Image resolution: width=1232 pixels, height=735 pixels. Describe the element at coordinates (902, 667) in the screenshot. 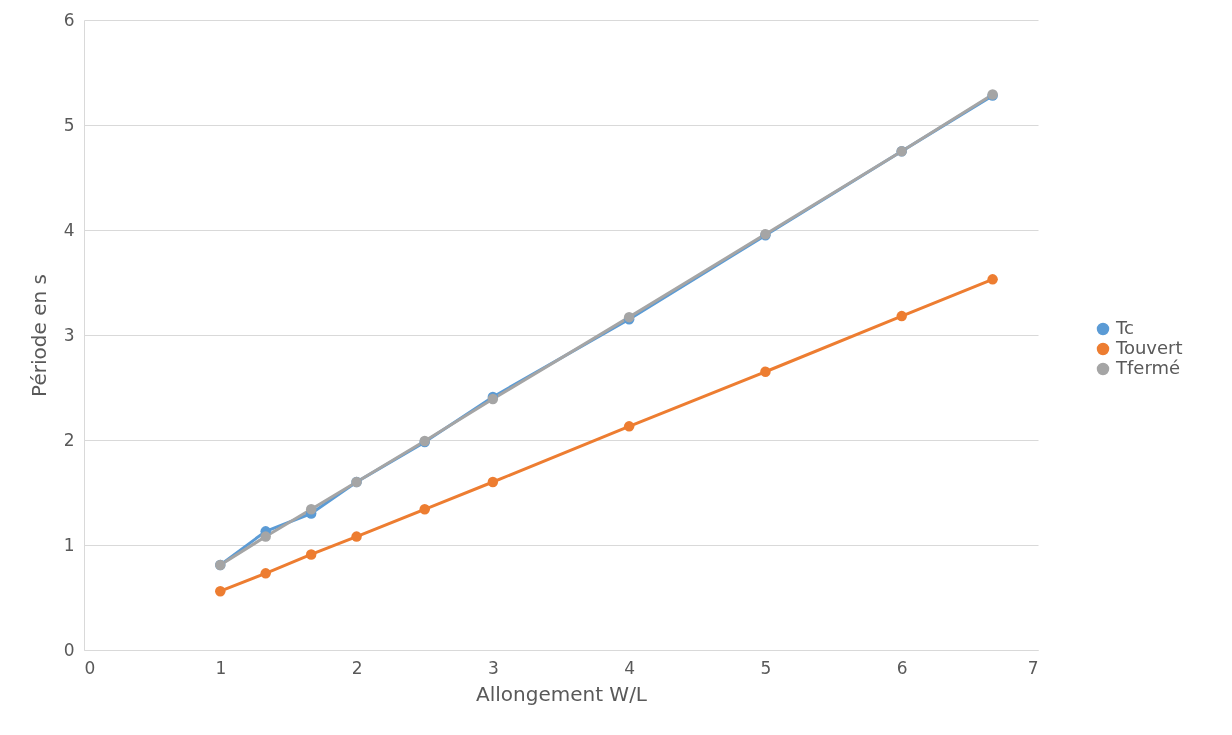

I see `x-tick-label: 6` at that location.